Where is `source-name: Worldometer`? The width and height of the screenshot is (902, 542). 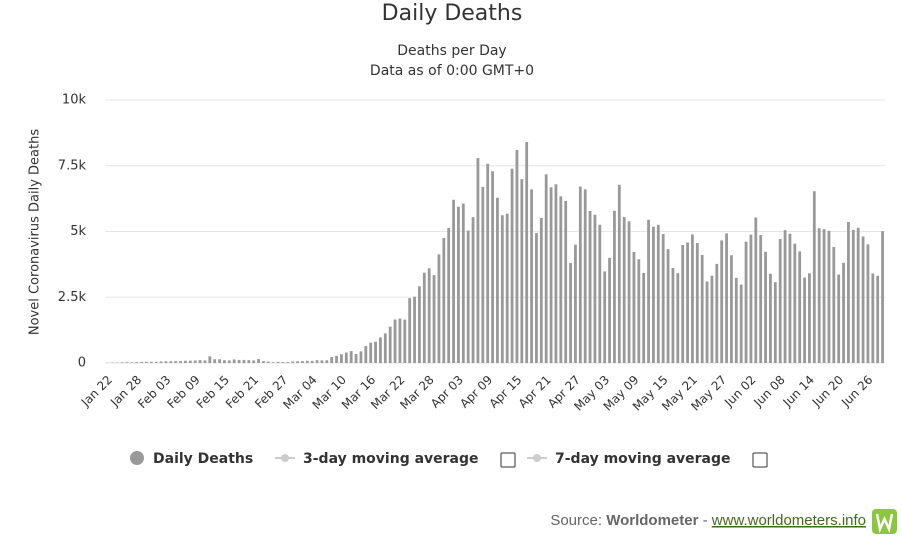 source-name: Worldometer is located at coordinates (652, 520).